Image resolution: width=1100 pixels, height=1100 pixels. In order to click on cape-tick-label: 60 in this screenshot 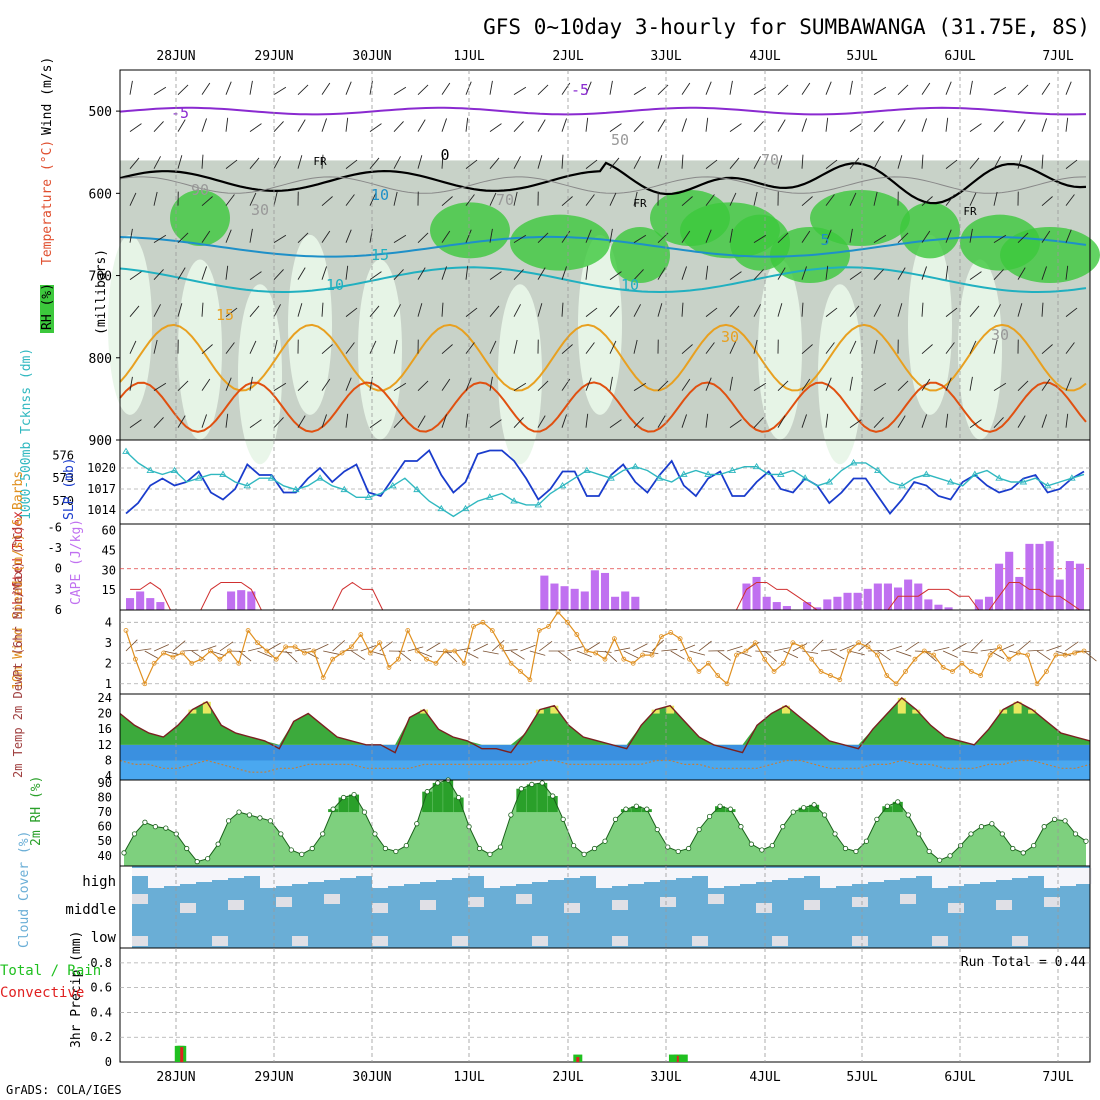, I will do `click(109, 531)`.